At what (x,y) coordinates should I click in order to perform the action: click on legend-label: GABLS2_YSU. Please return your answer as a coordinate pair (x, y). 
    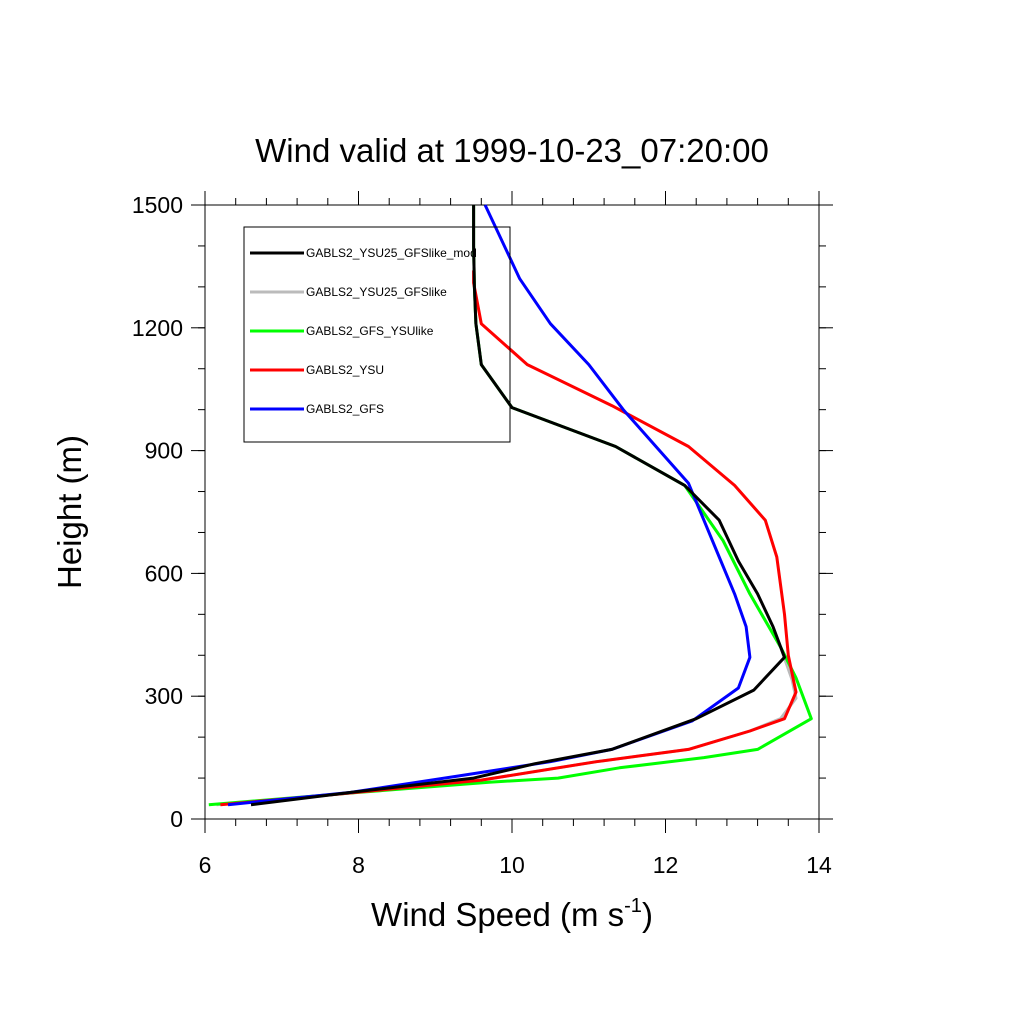
    Looking at the image, I should click on (345, 370).